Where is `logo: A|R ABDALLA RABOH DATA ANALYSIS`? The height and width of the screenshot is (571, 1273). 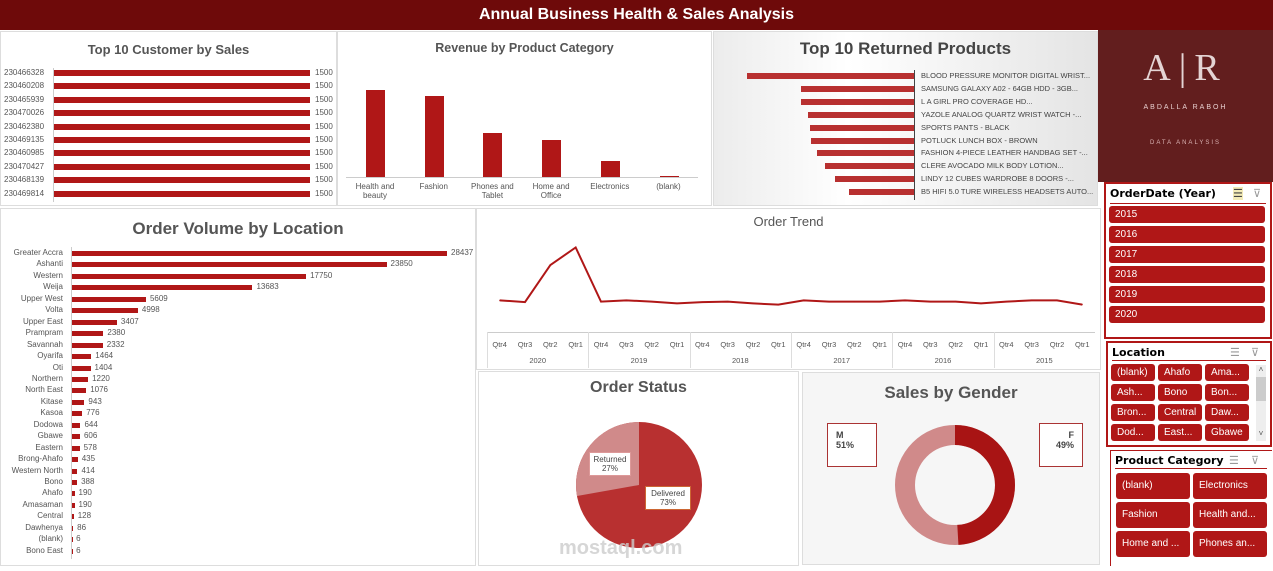 logo: A|R ABDALLA RABOH DATA ANALYSIS is located at coordinates (1185, 106).